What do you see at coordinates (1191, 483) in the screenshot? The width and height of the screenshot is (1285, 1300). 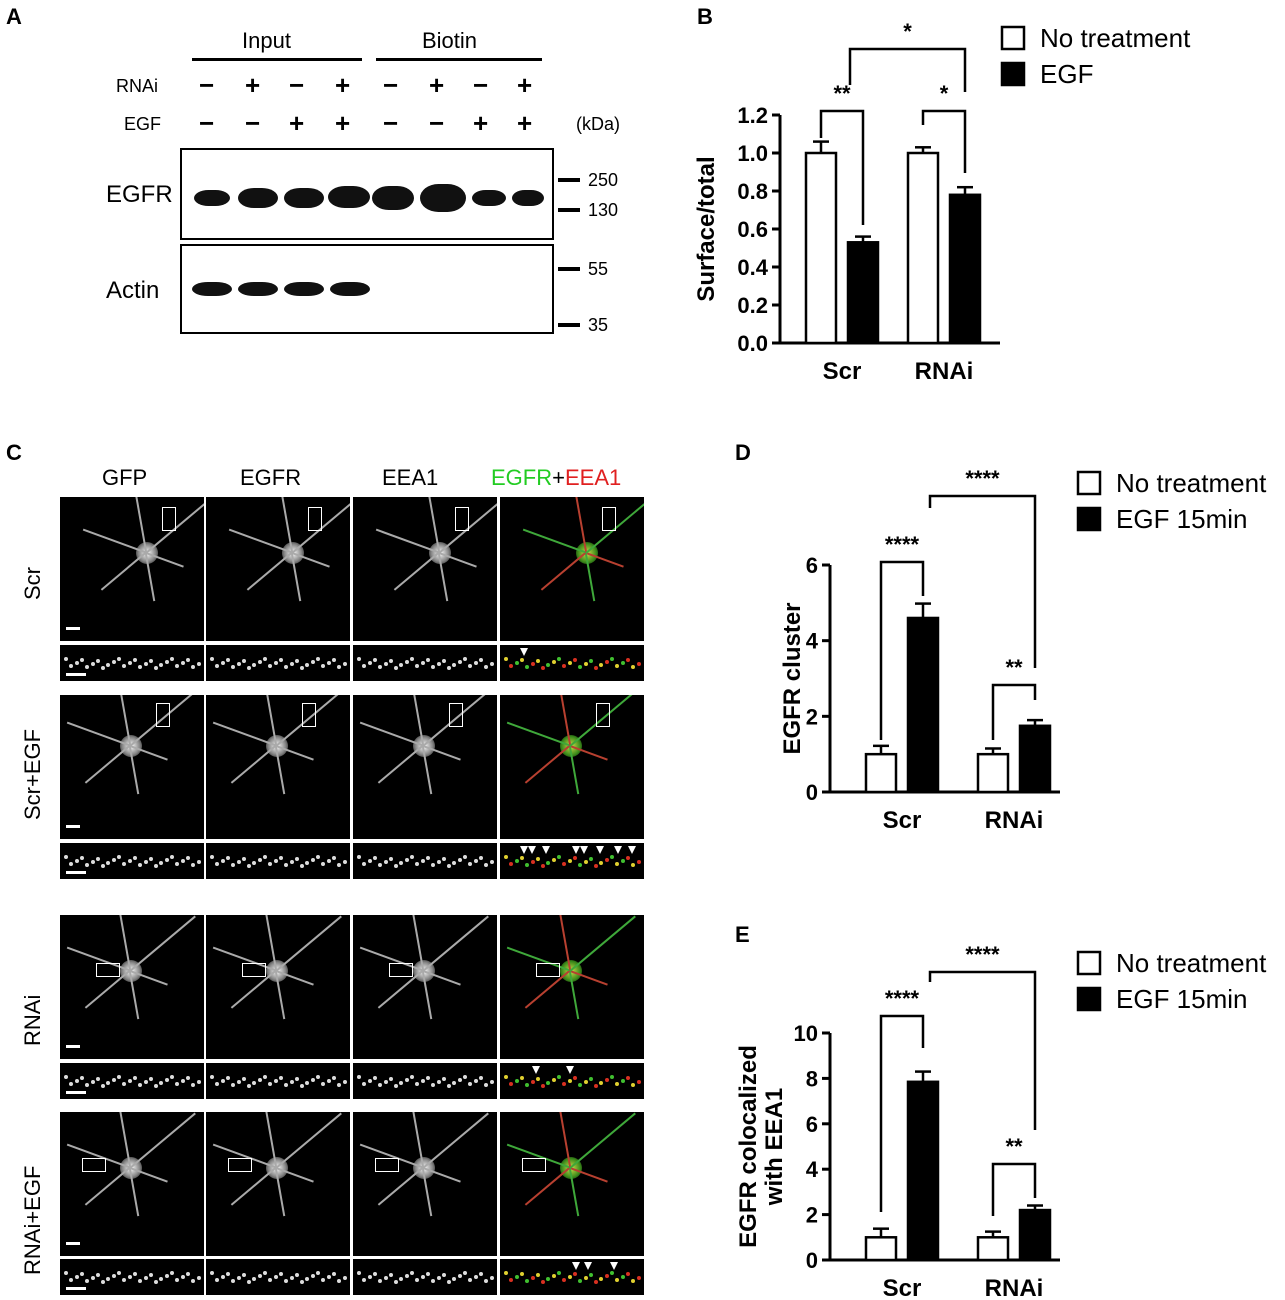 I see `legend-label: No treatment` at bounding box center [1191, 483].